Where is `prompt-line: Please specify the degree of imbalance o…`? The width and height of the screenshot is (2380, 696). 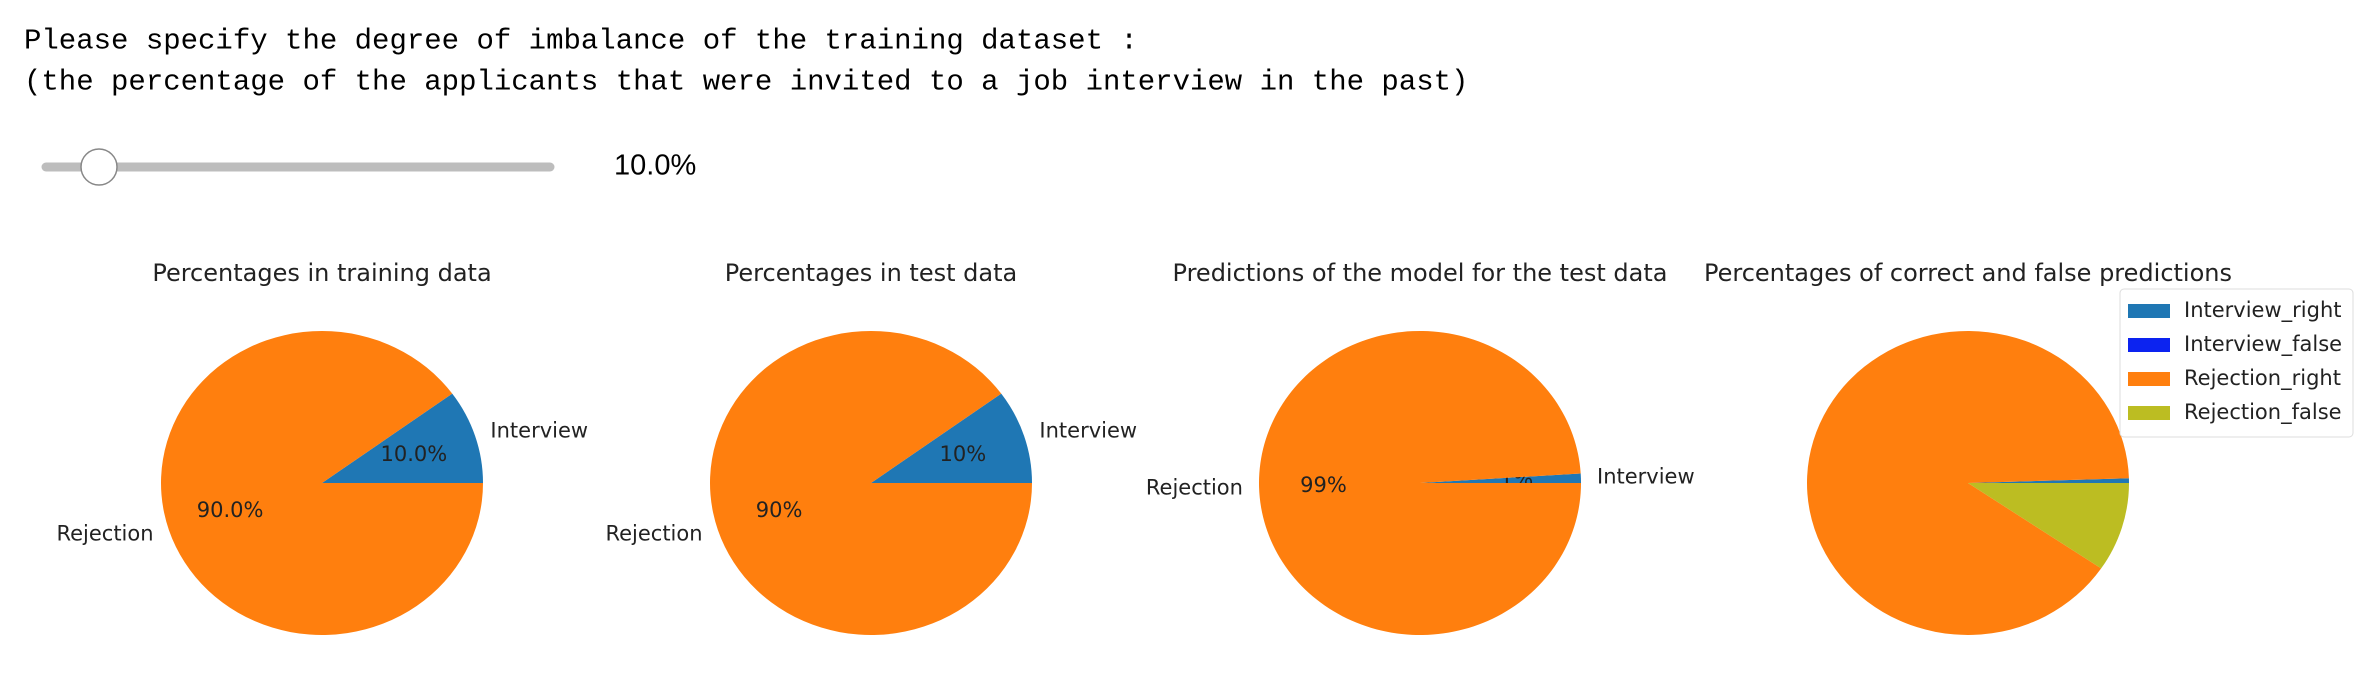
prompt-line: Please specify the degree of imbalance o… is located at coordinates (581, 41).